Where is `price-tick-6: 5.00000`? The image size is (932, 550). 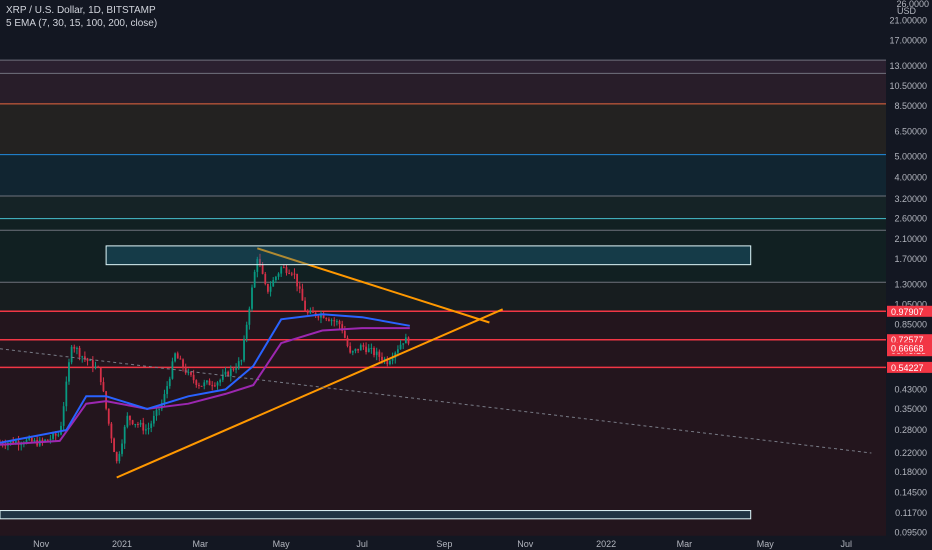
price-tick-6: 5.00000 is located at coordinates (910, 157).